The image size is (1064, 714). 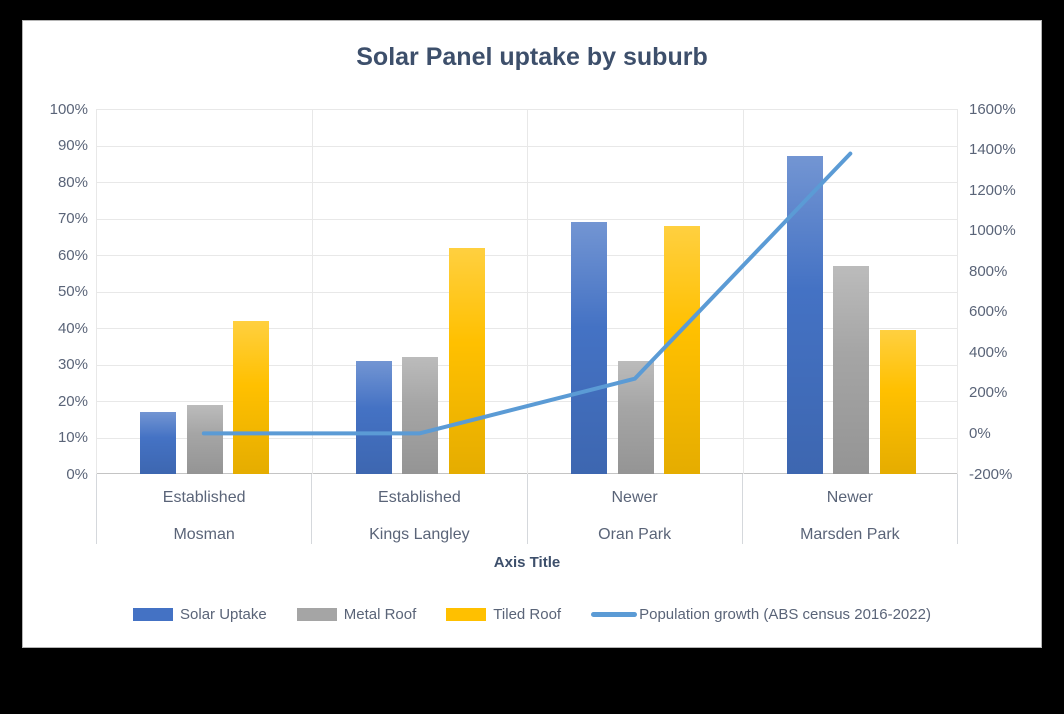 I want to click on right-axis-tick: 200%, so click(x=988, y=393).